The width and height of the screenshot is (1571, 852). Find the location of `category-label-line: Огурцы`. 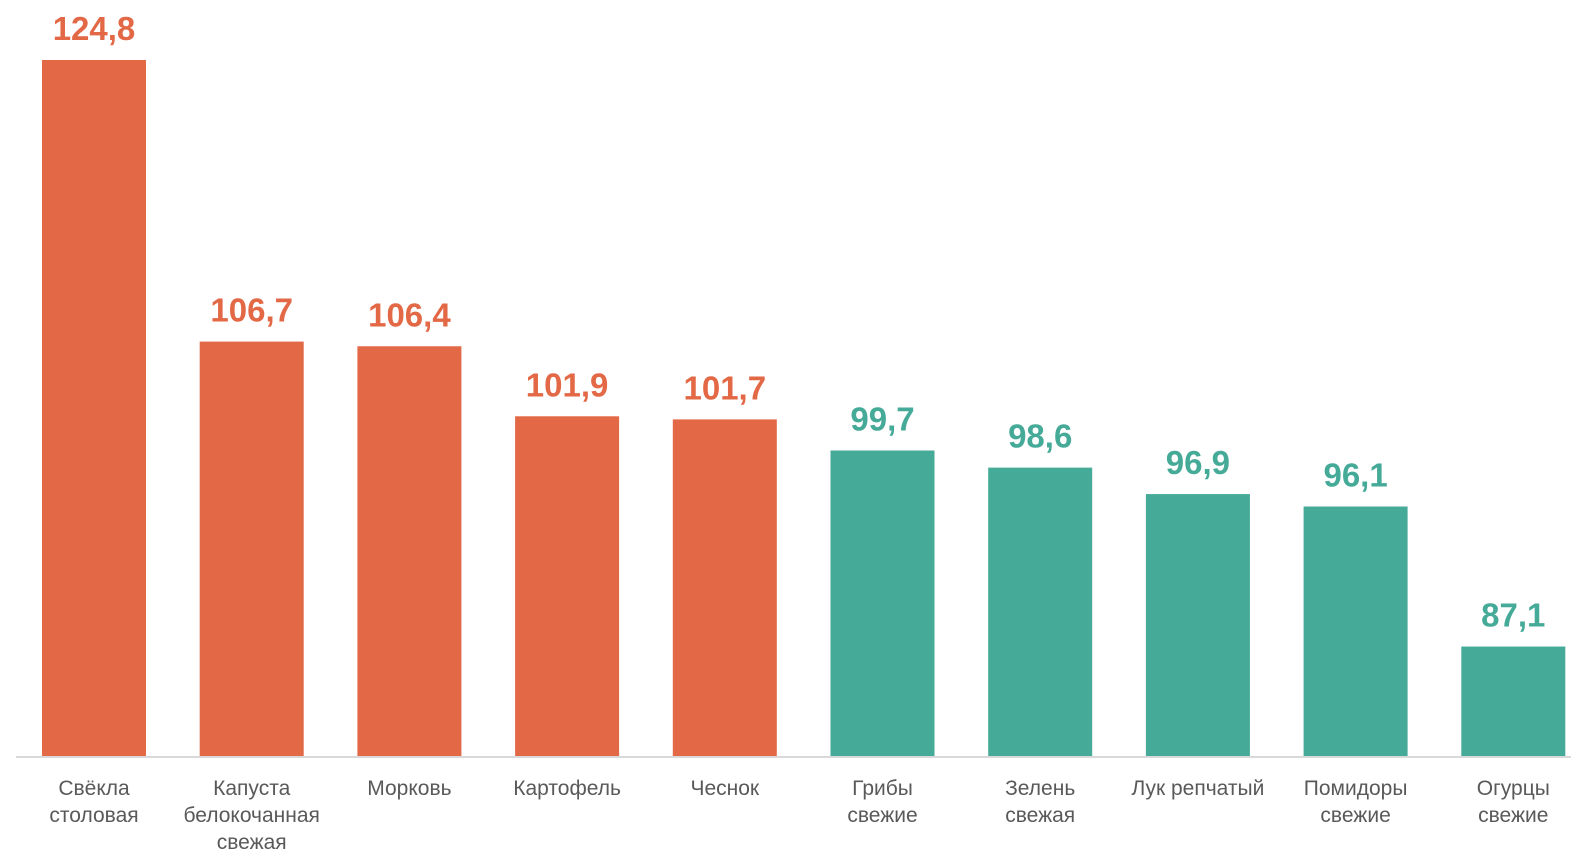

category-label-line: Огурцы is located at coordinates (1513, 788).